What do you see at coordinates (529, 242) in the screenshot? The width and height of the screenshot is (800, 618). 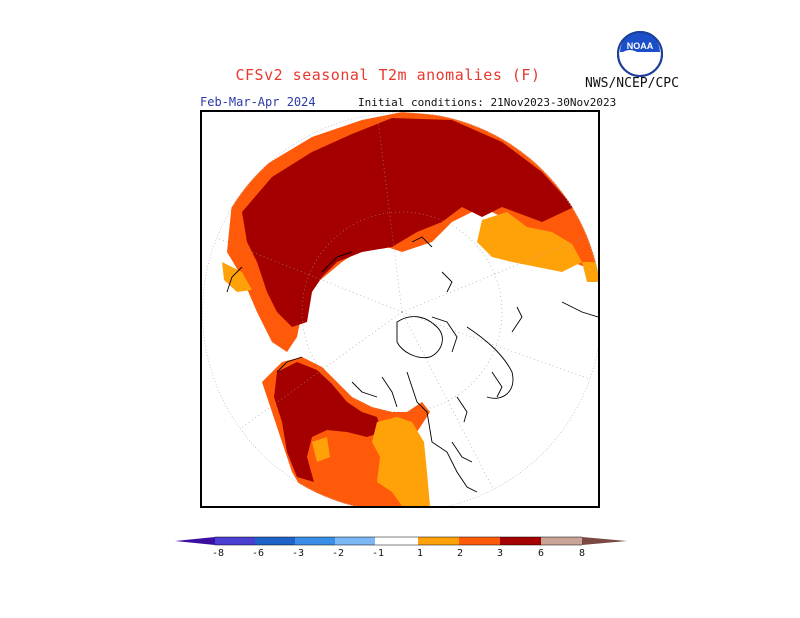 I see `anomaly-mild-russia` at bounding box center [529, 242].